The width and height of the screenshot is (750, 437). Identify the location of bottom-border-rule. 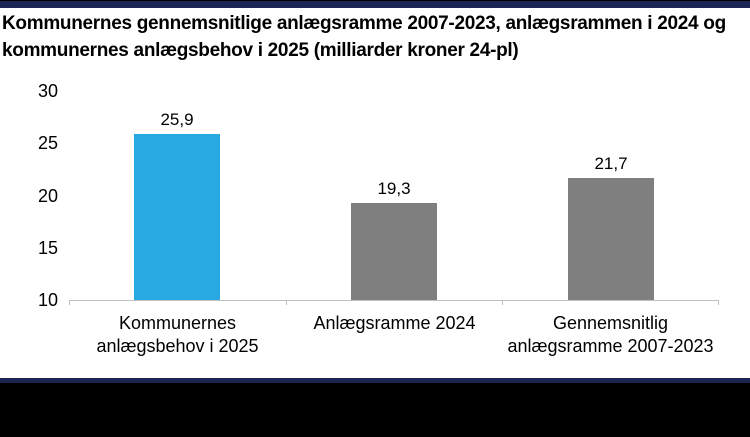
(375, 380).